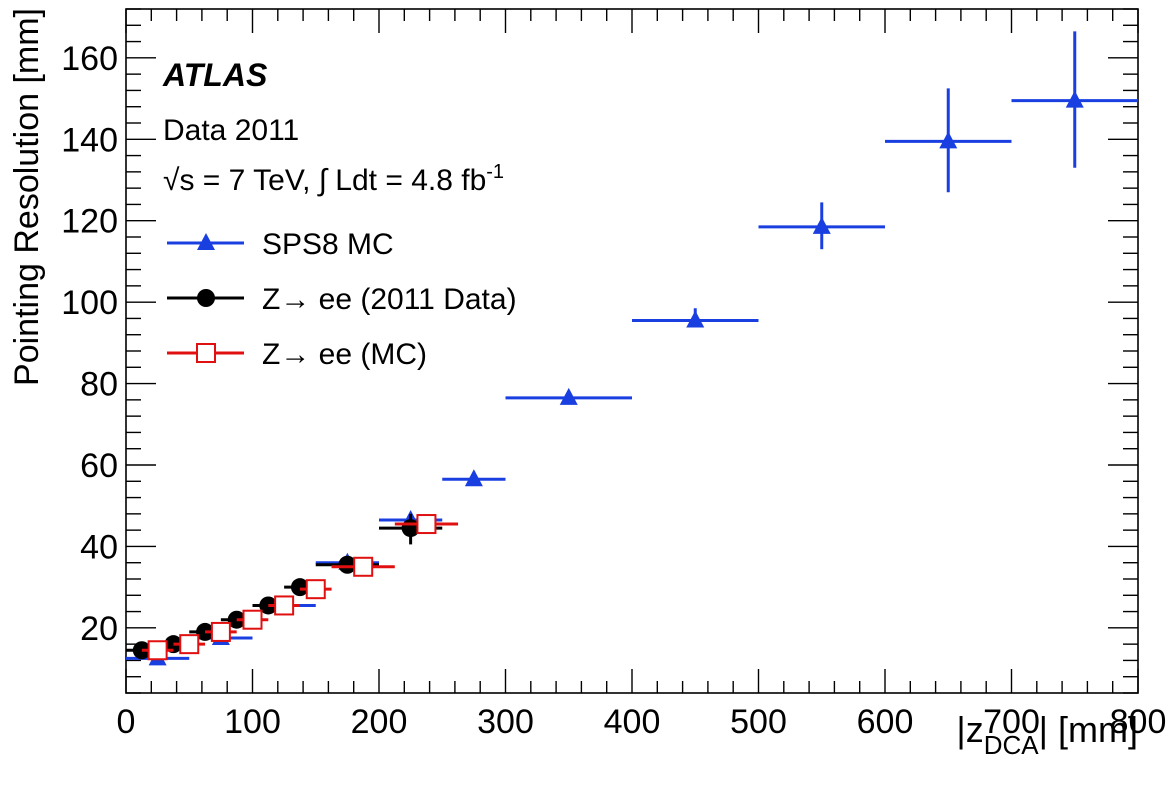 The image size is (1175, 785). What do you see at coordinates (99, 385) in the screenshot?
I see `y-tick-label: 80` at bounding box center [99, 385].